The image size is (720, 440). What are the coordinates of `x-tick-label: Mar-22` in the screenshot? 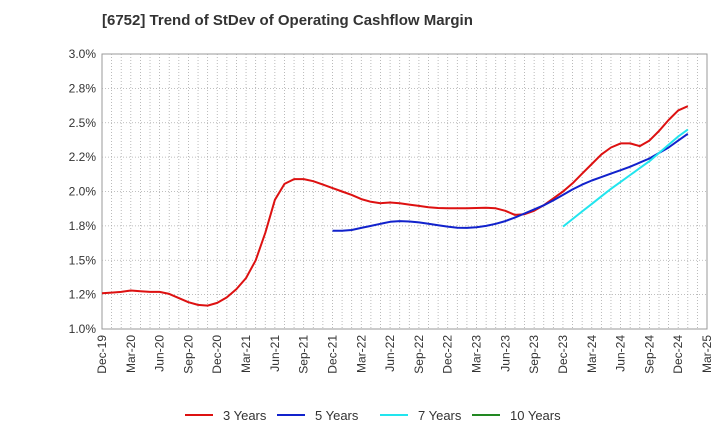 It's located at (361, 354).